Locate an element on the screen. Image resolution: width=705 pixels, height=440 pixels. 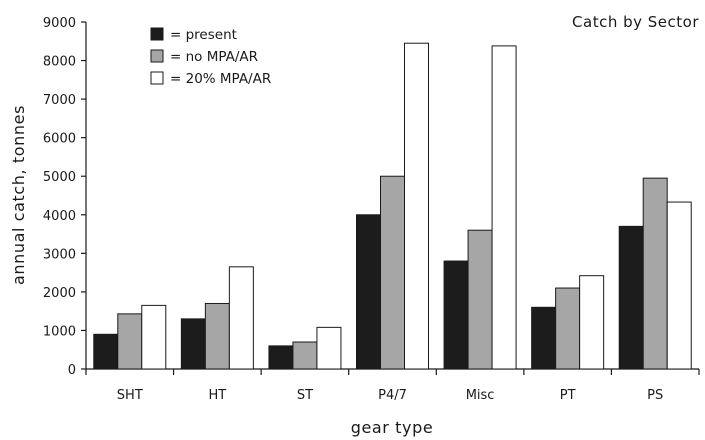
chart-title: Catch by Sector is located at coordinates (635, 22).